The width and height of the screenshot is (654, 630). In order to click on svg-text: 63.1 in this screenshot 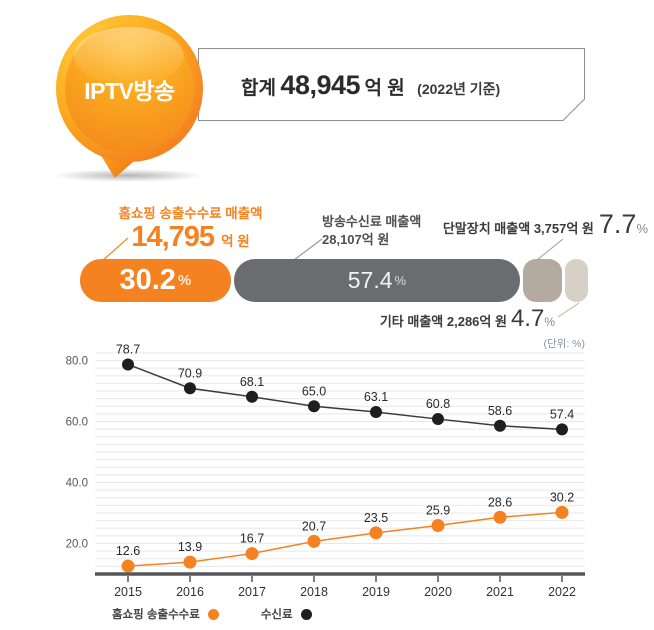, I will do `click(376, 397)`.